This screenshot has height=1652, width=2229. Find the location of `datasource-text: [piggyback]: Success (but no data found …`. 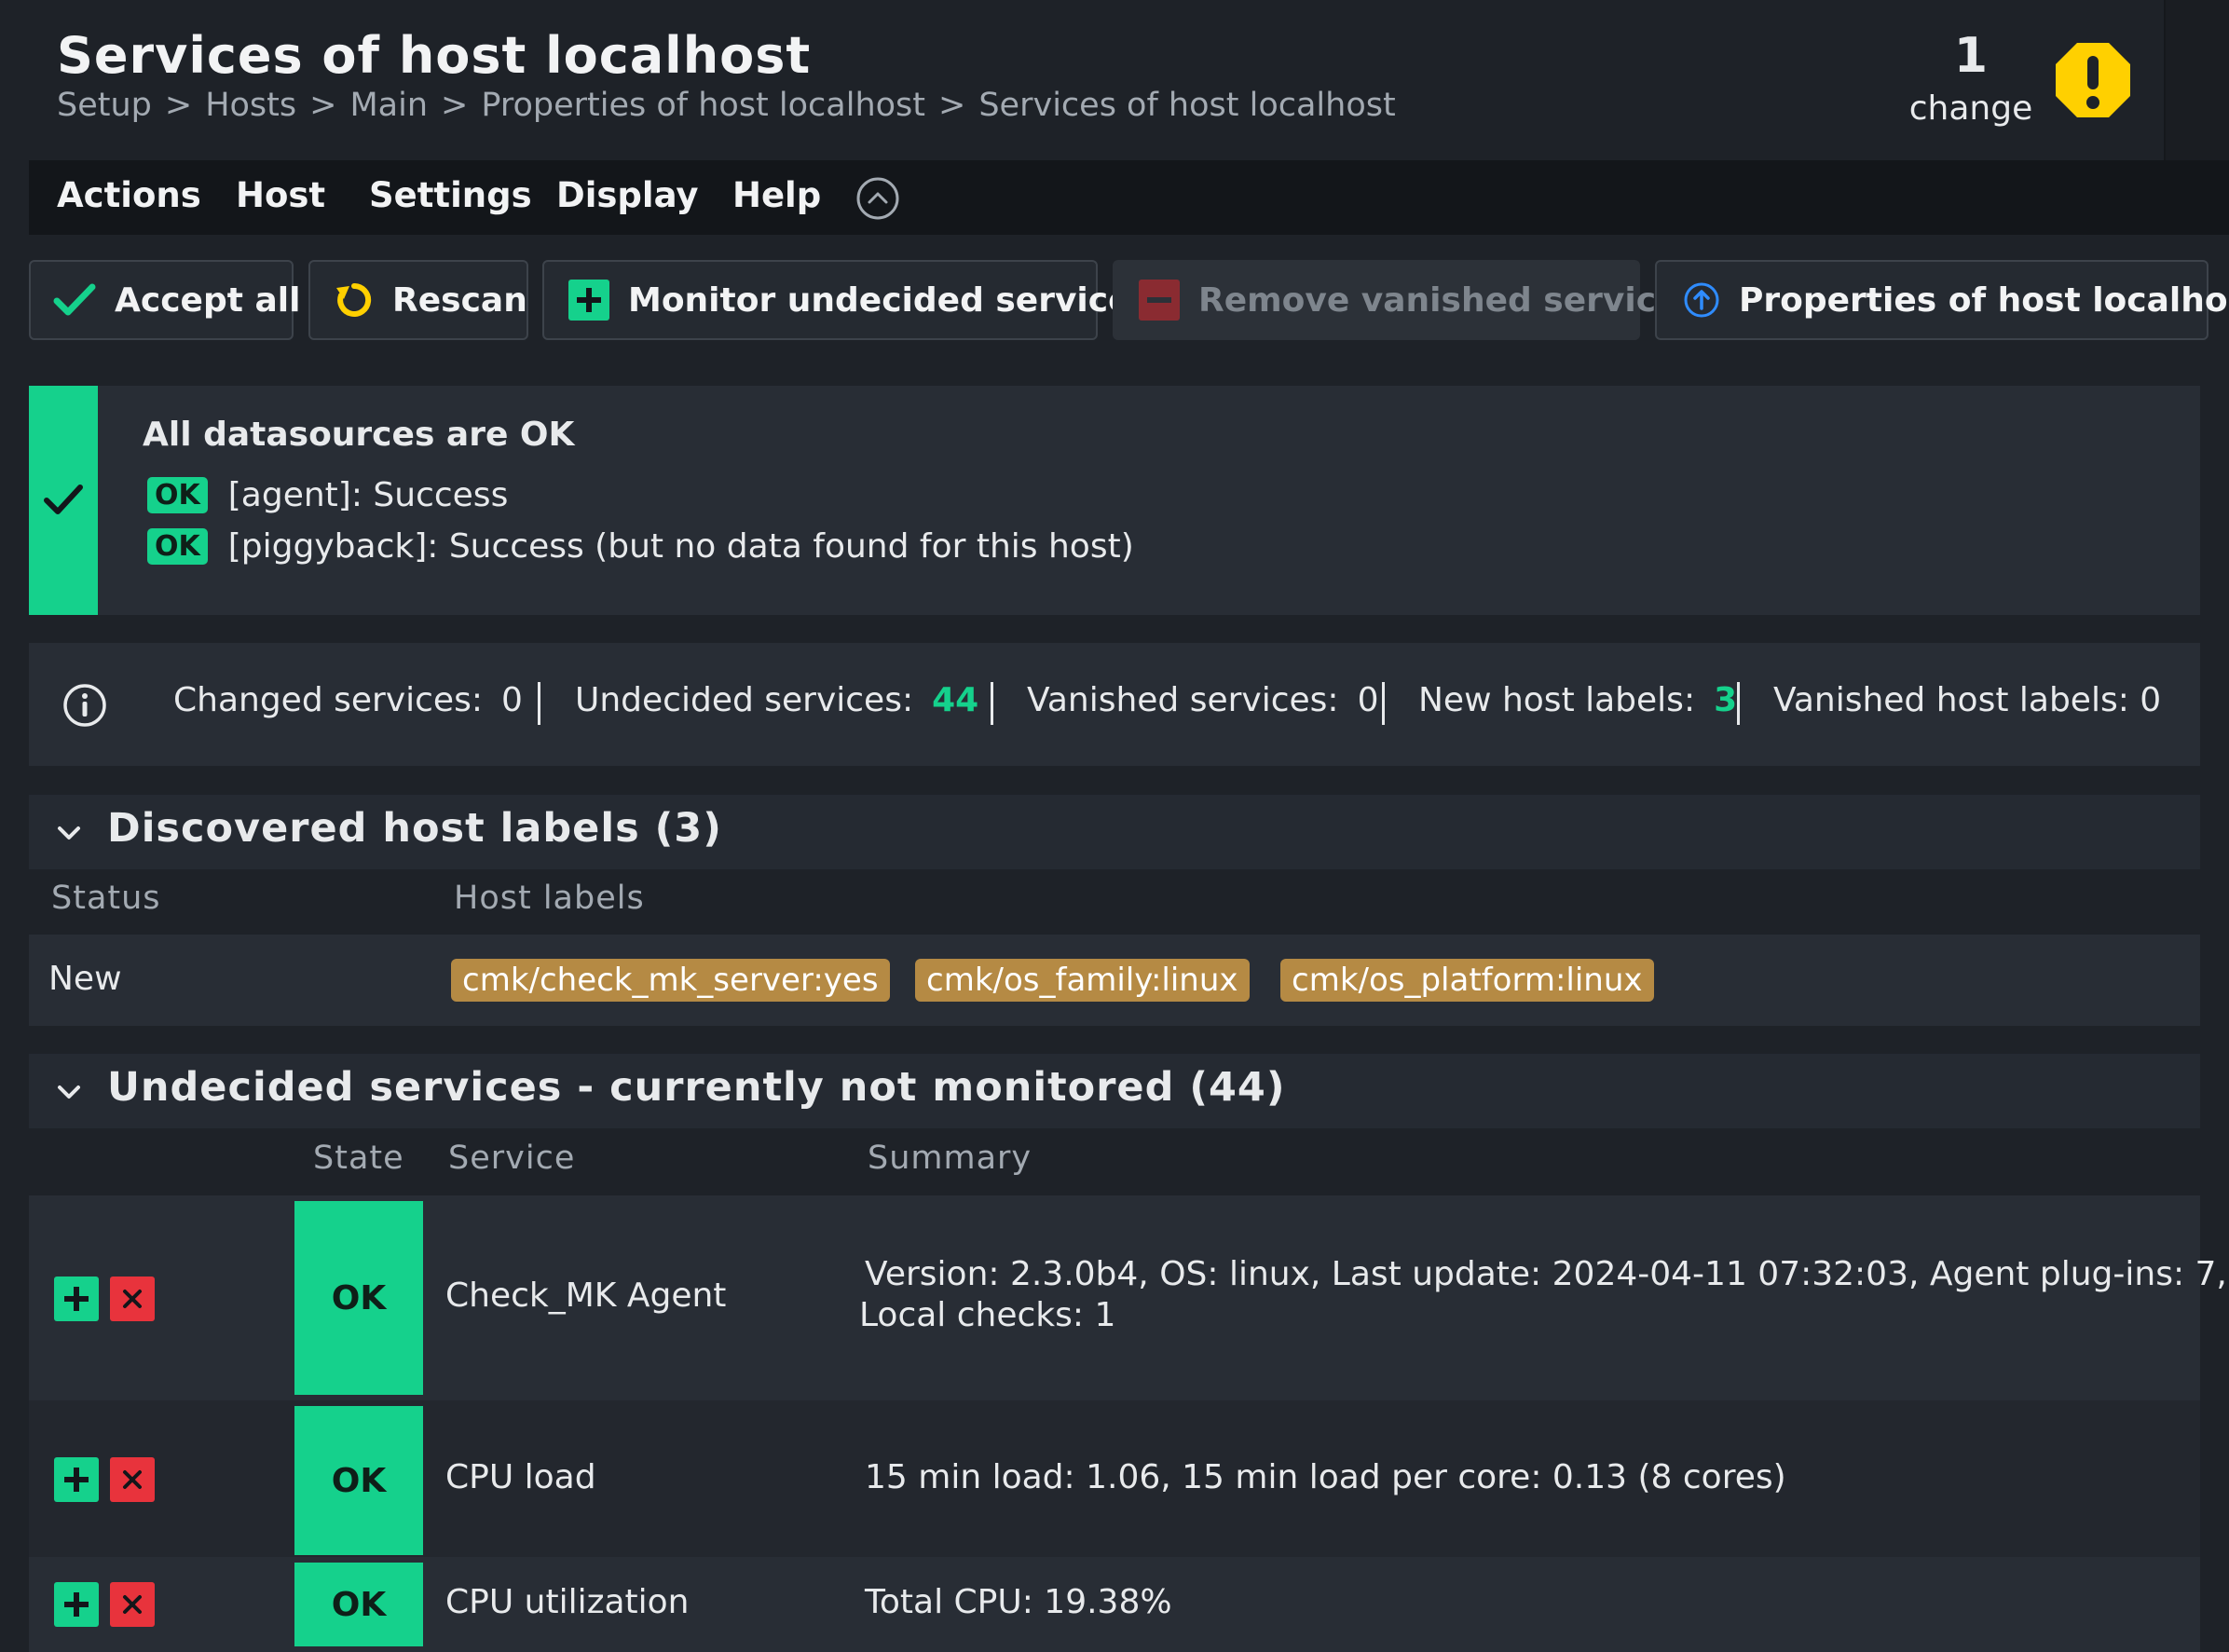

datasource-text: [piggyback]: Success (but no data found … is located at coordinates (680, 546).